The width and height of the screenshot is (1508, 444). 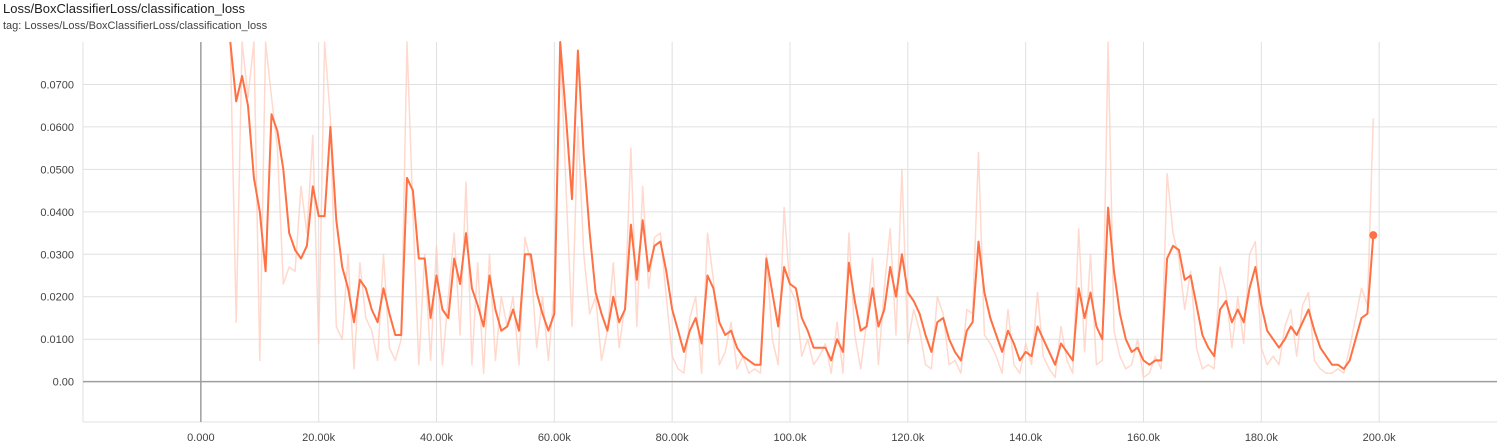 I want to click on x-tick-label: 60.00k, so click(x=555, y=438).